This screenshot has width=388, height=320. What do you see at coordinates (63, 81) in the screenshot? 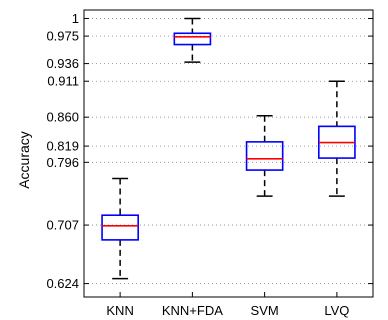
I see `y-tick-label: 0.911` at bounding box center [63, 81].